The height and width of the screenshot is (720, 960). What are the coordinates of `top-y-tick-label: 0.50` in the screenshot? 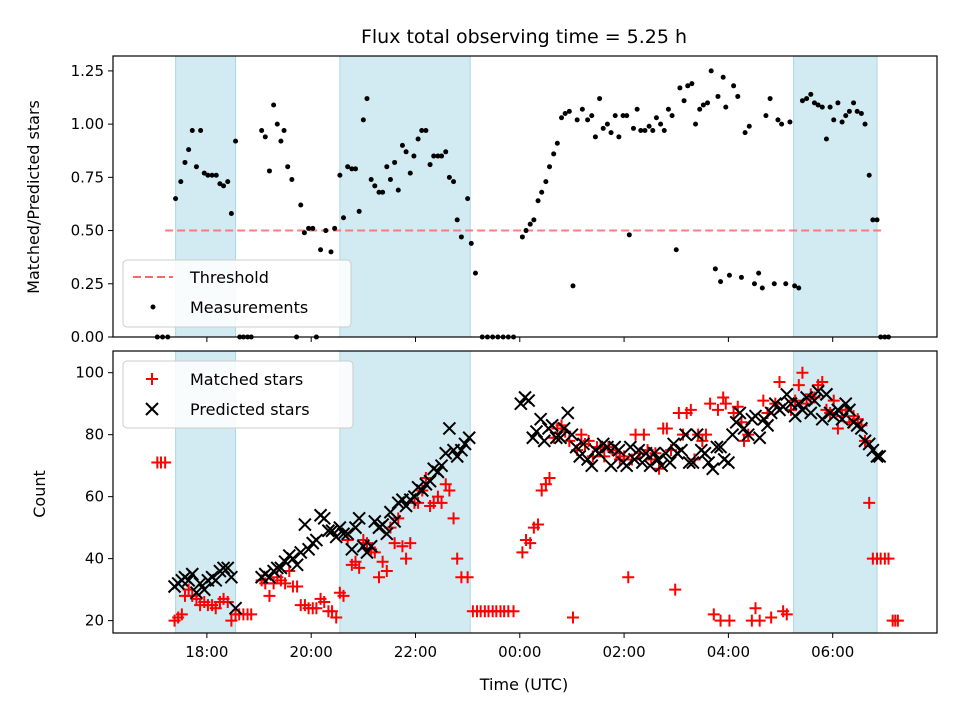 It's located at (87, 231).